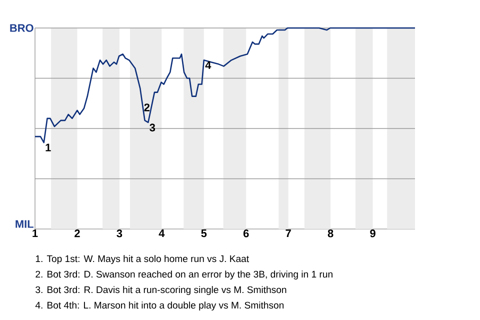 This screenshot has width=480, height=320. Describe the element at coordinates (161, 290) in the screenshot. I see `text: 3. Bot 3rd: R. Davis hit a run-scoring single vs M. Smithson` at that location.